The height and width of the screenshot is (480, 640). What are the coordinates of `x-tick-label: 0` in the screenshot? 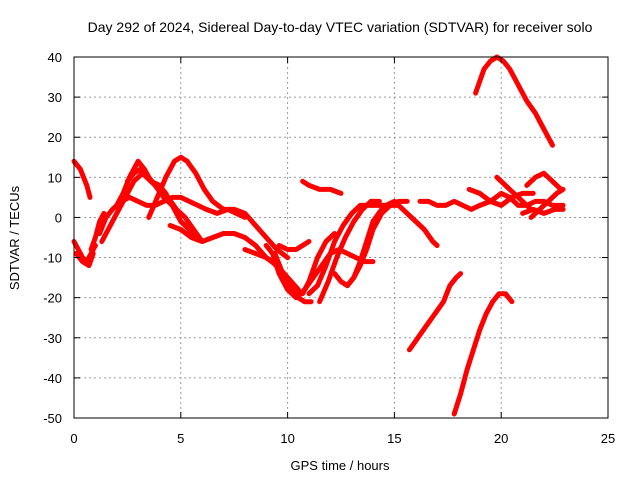 It's located at (73, 438).